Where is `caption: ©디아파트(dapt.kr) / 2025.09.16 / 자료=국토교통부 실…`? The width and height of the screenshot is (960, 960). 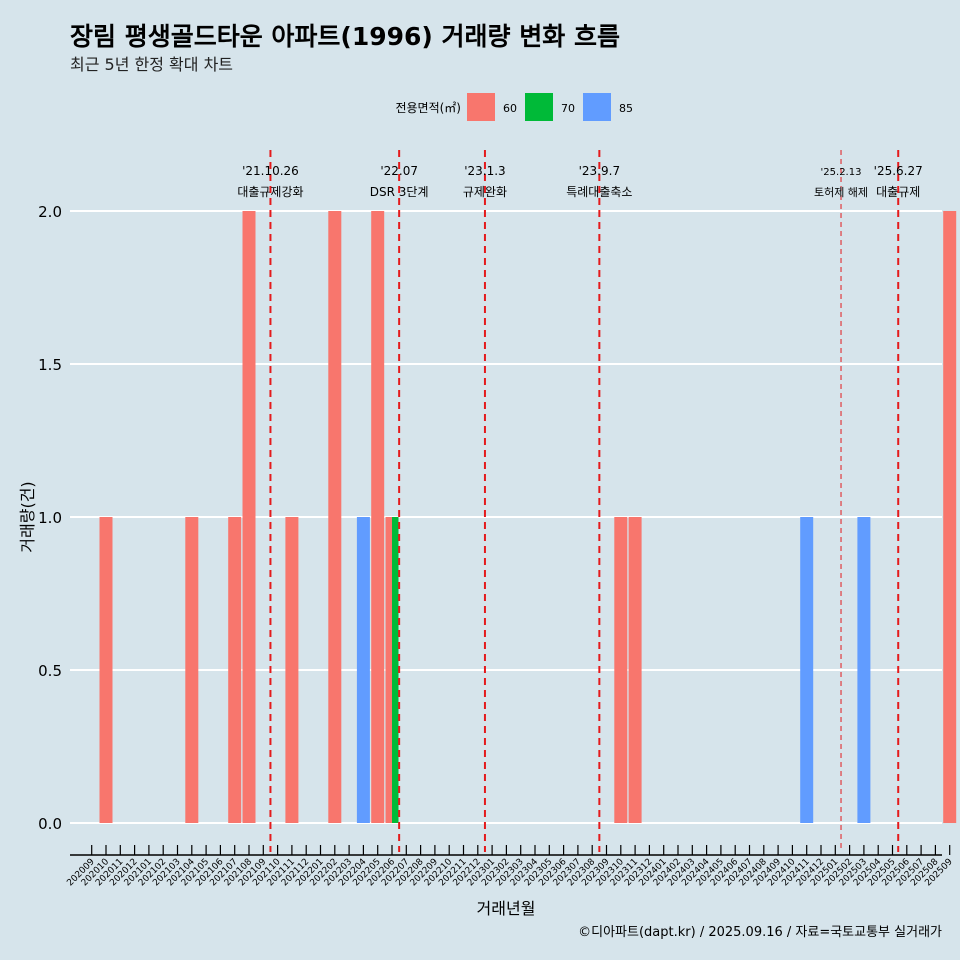
caption: ©디아파트(dapt.kr) / 2025.09.16 / 자료=국토교통부 실… is located at coordinates (760, 932).